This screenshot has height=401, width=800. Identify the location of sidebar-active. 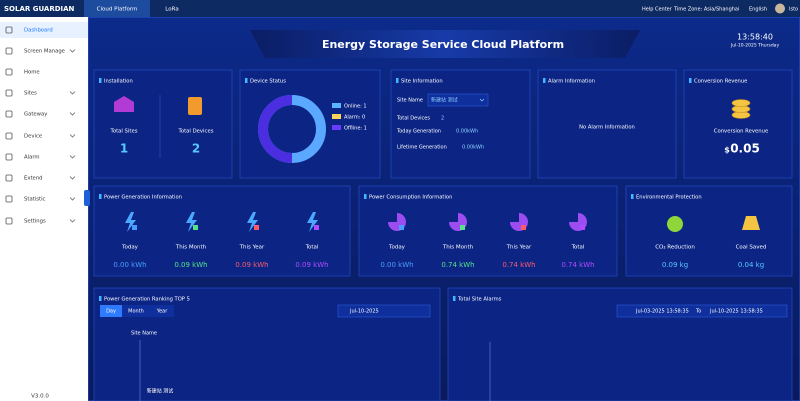
(44, 30).